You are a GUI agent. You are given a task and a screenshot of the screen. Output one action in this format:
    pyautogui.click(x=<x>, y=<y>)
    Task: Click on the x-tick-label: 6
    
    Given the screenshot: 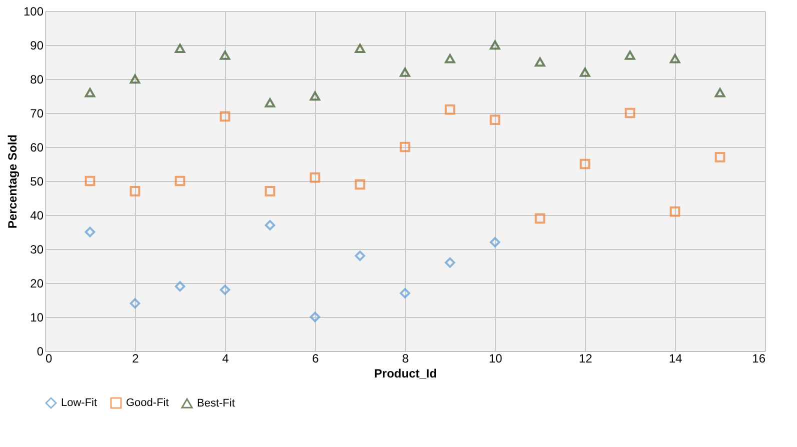 What is the action you would take?
    pyautogui.click(x=316, y=359)
    